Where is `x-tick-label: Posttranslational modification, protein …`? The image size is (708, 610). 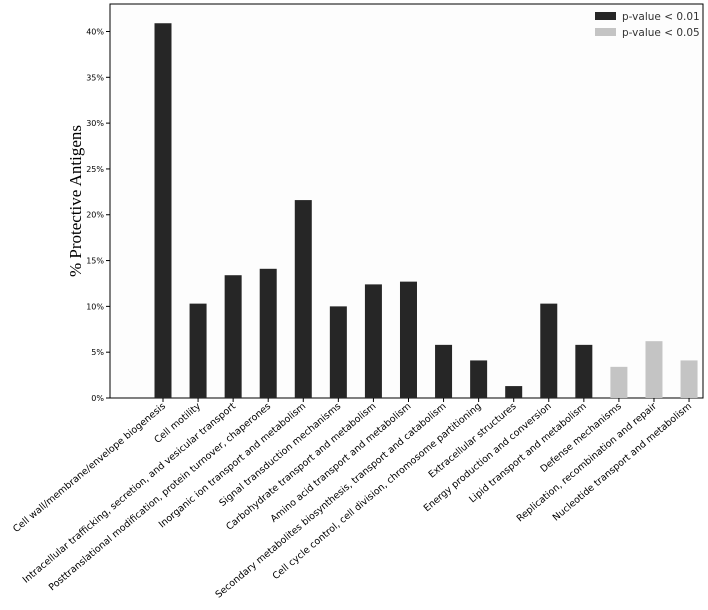 x-tick-label: Posttranslational modification, protein … is located at coordinates (160, 497).